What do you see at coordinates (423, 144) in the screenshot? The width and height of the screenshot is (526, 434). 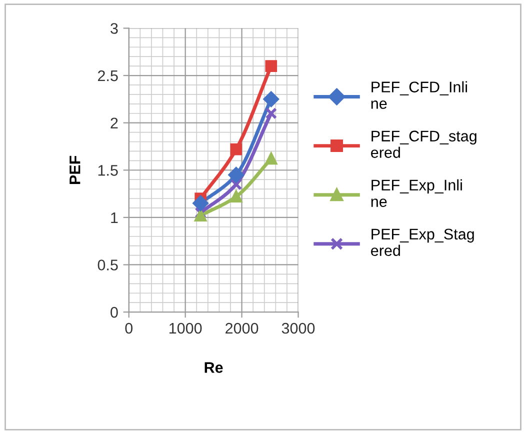 I see `legend-label: PEF_CFD_stagered` at bounding box center [423, 144].